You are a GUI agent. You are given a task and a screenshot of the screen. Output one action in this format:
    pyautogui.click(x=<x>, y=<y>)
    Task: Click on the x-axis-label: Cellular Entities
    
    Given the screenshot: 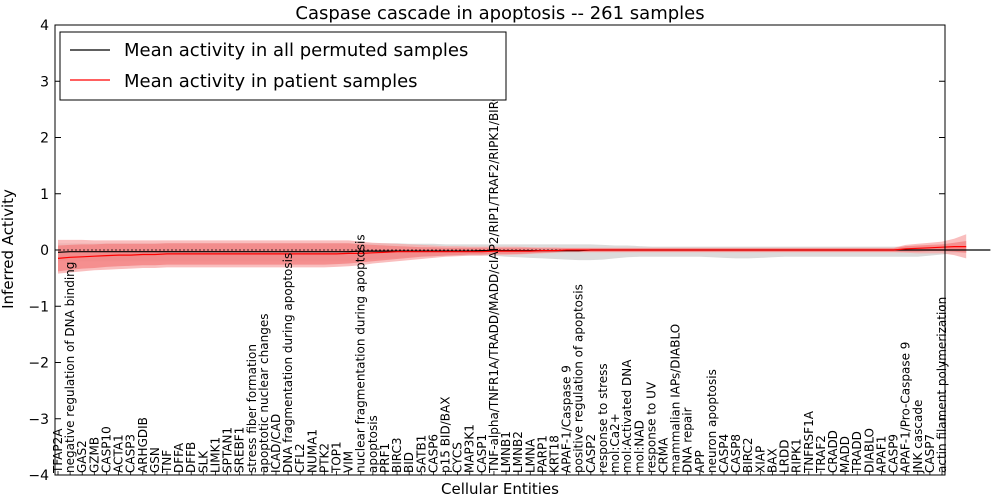 What is the action you would take?
    pyautogui.click(x=500, y=489)
    